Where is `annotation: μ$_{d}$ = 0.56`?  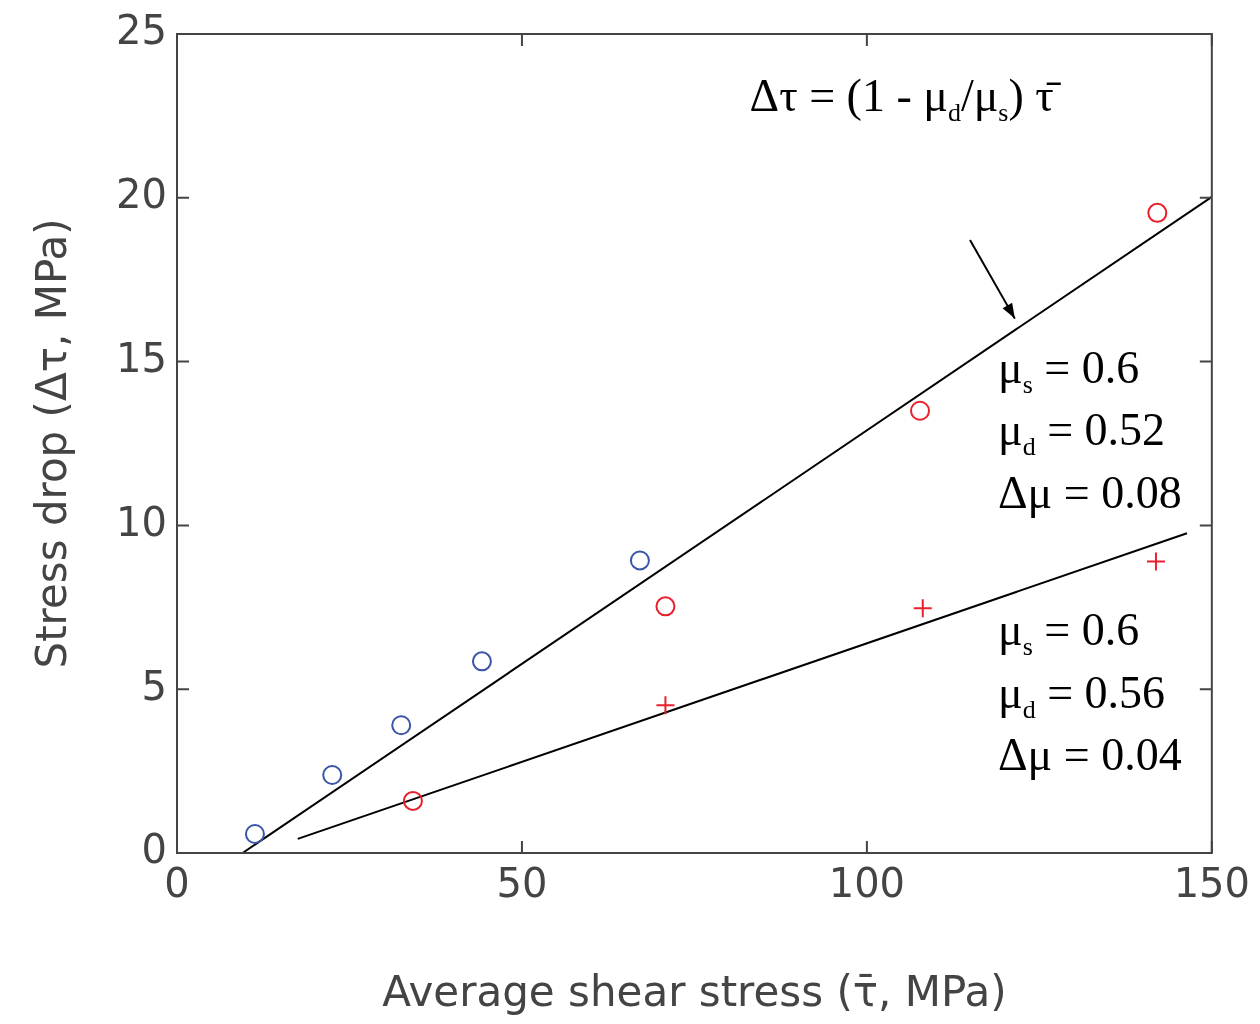 annotation: μ$_{d}$ = 0.56 is located at coordinates (1081, 695).